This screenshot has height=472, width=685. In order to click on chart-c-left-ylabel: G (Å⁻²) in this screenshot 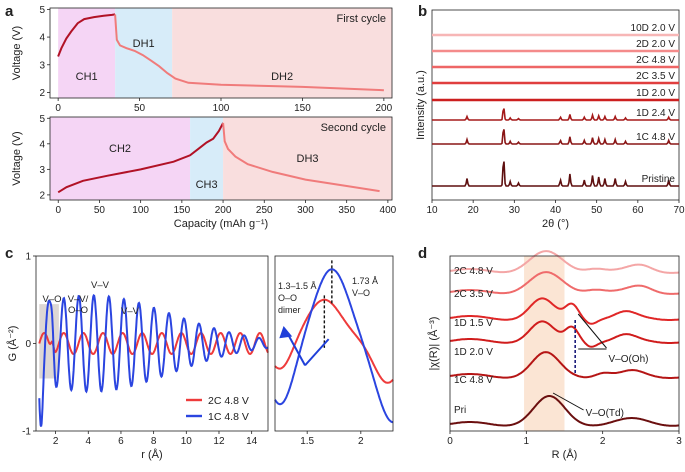, I will do `click(12, 344)`.